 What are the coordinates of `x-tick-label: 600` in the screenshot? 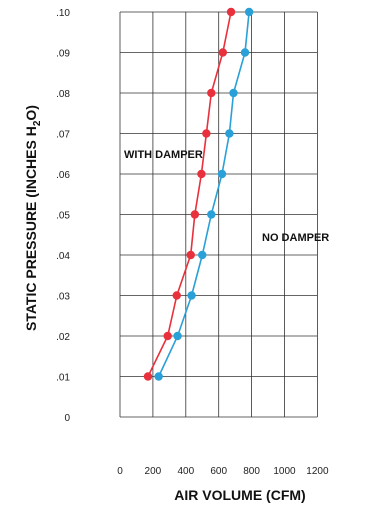 It's located at (218, 471).